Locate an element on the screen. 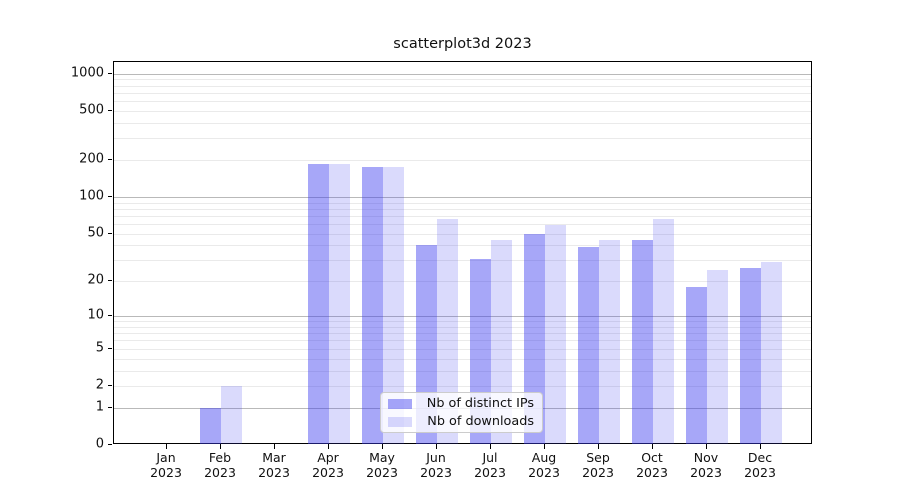  x-tick-label-nov: Nov 2023 is located at coordinates (706, 465).